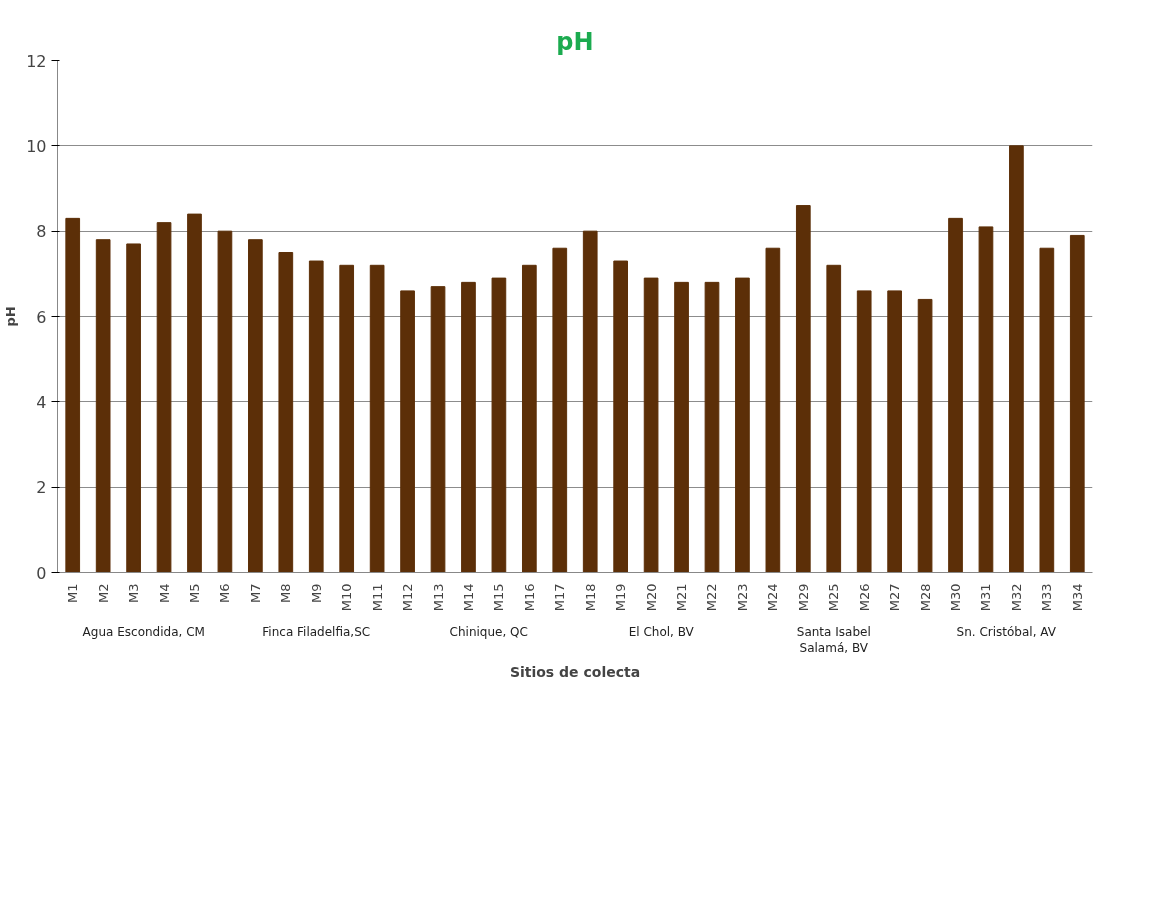 This screenshot has width=1174, height=920. I want to click on x-tick-label: M8, so click(286, 593).